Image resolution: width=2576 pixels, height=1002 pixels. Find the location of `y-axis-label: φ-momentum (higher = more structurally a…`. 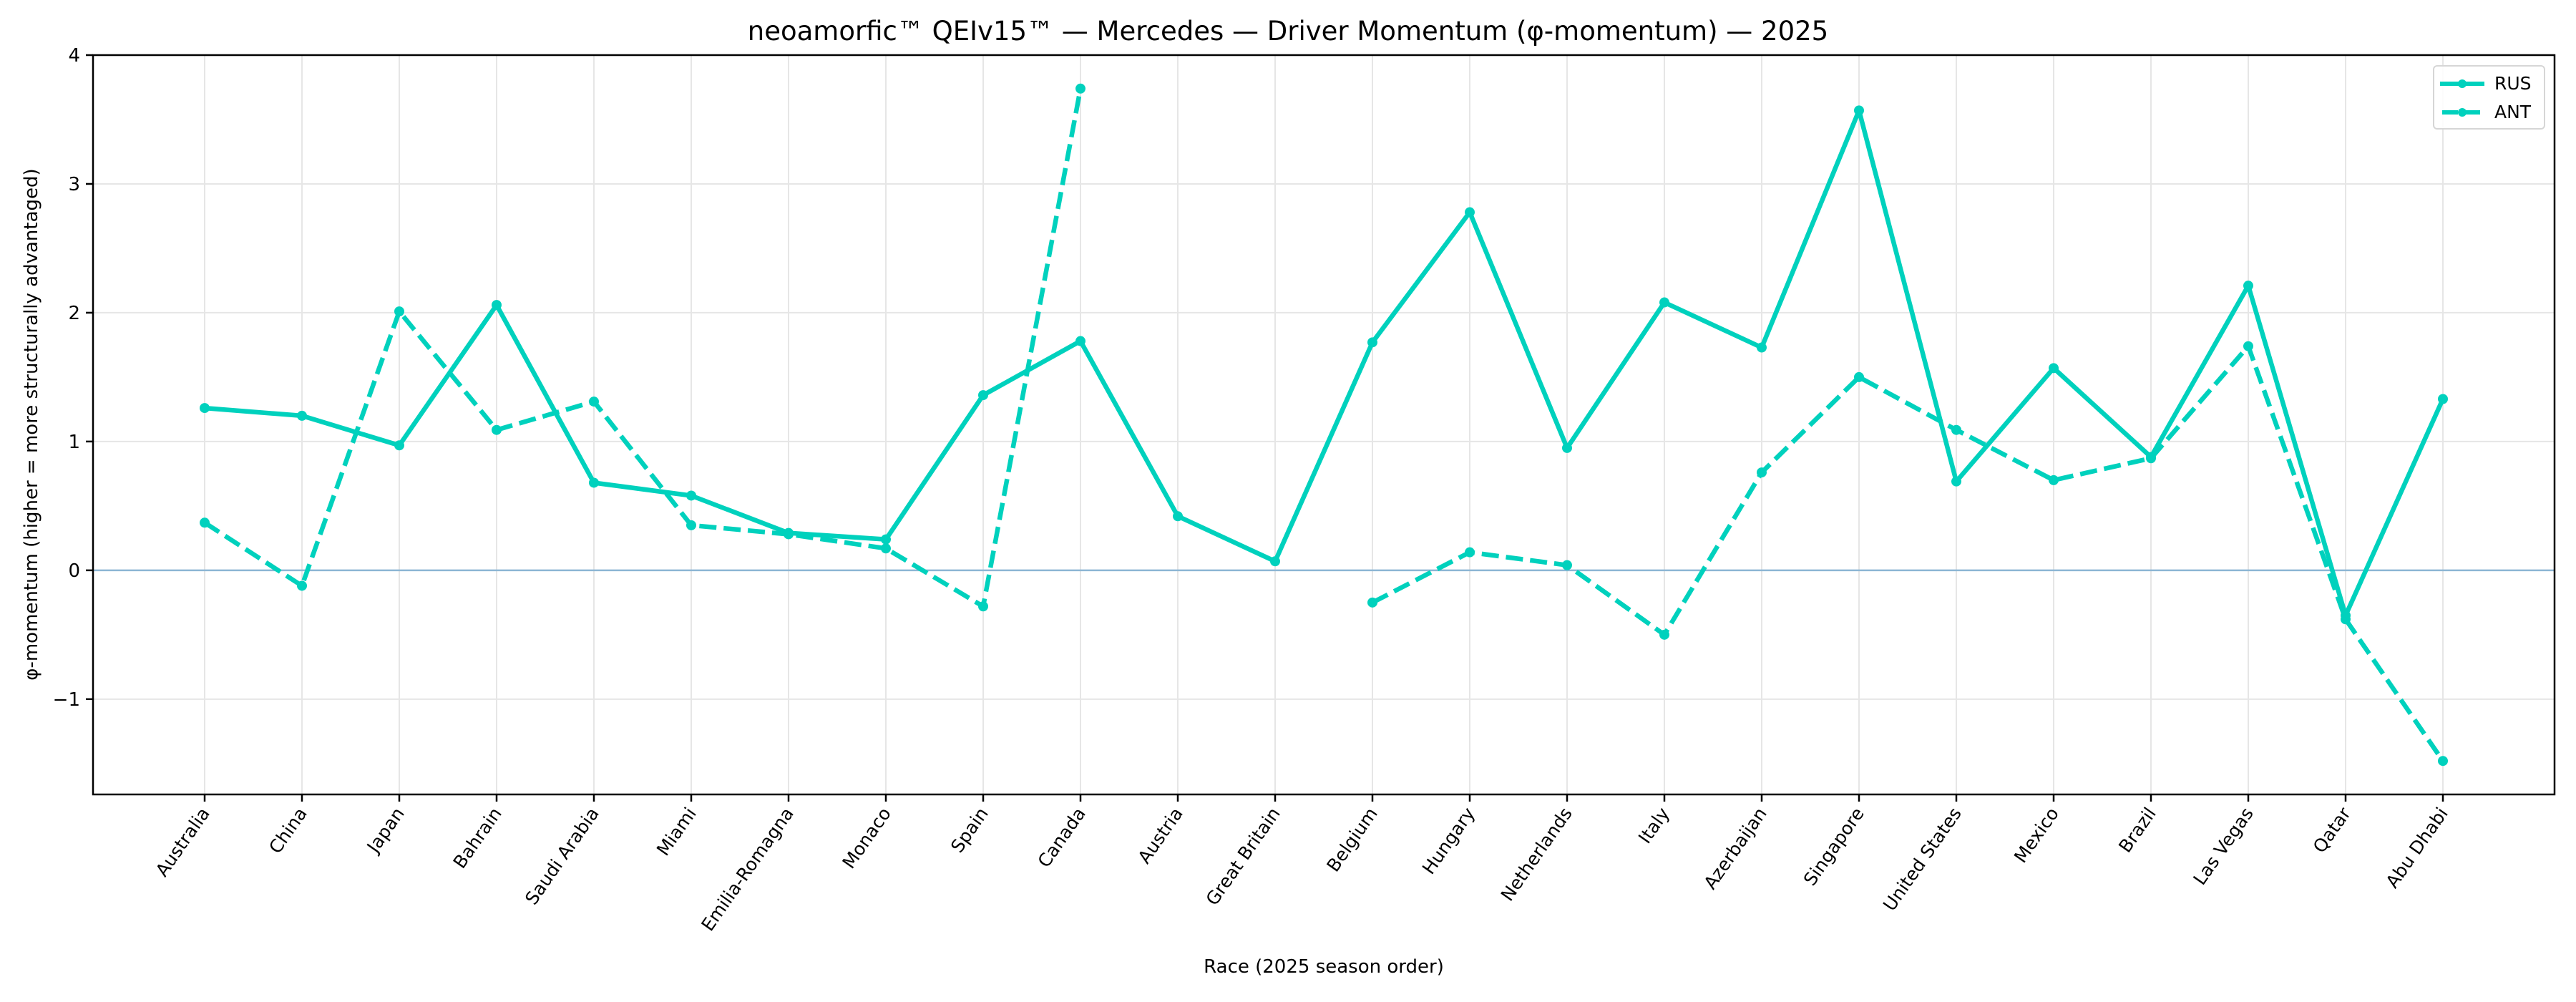

y-axis-label: φ-momentum (higher = more structurally a… is located at coordinates (31, 424).